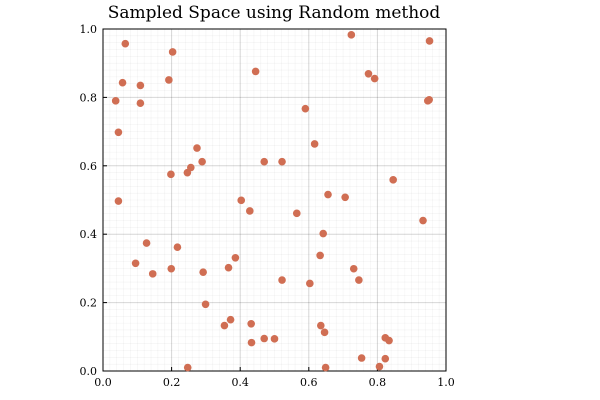 This screenshot has width=600, height=400. I want to click on x-tick-label: 0.6, so click(309, 382).